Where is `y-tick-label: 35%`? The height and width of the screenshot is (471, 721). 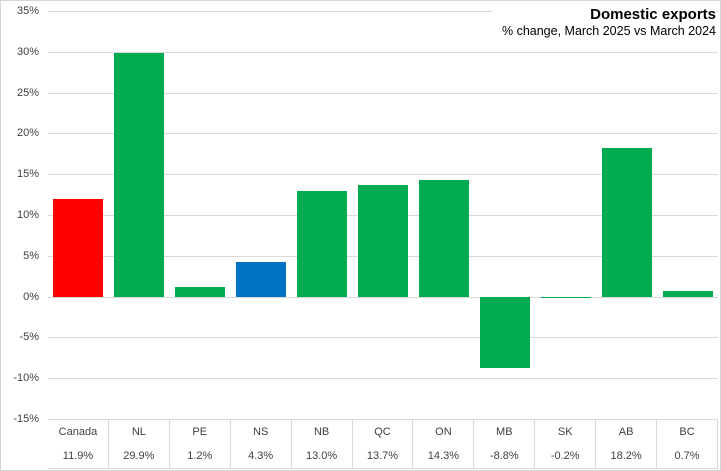 y-tick-label: 35% is located at coordinates (27, 11).